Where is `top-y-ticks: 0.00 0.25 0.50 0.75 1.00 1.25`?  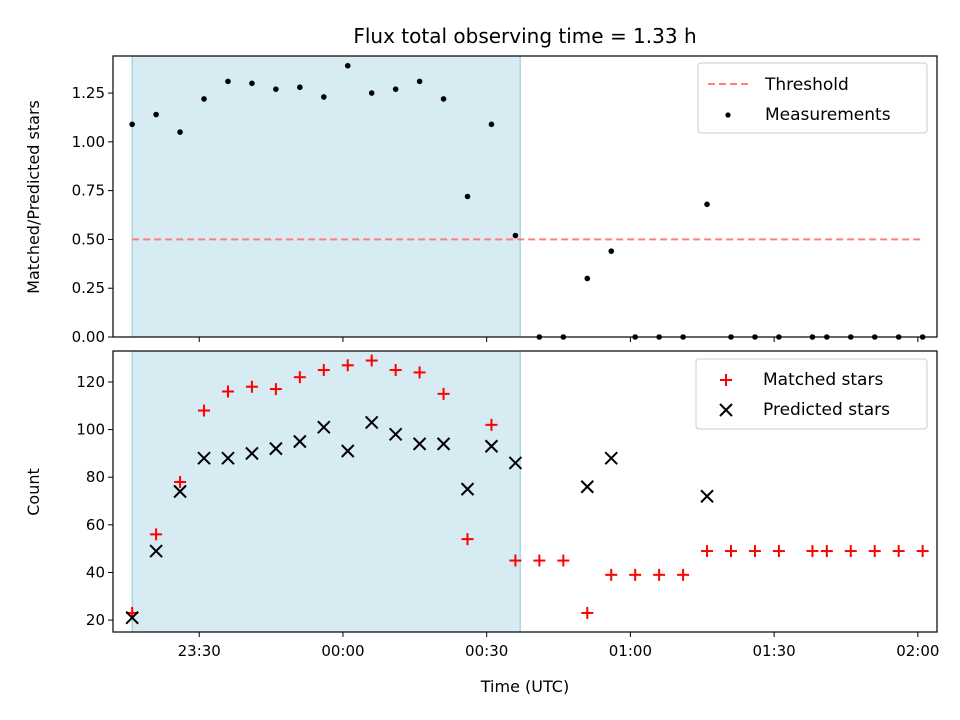
top-y-ticks: 0.00 0.25 0.50 0.75 1.00 1.25 is located at coordinates (92, 215).